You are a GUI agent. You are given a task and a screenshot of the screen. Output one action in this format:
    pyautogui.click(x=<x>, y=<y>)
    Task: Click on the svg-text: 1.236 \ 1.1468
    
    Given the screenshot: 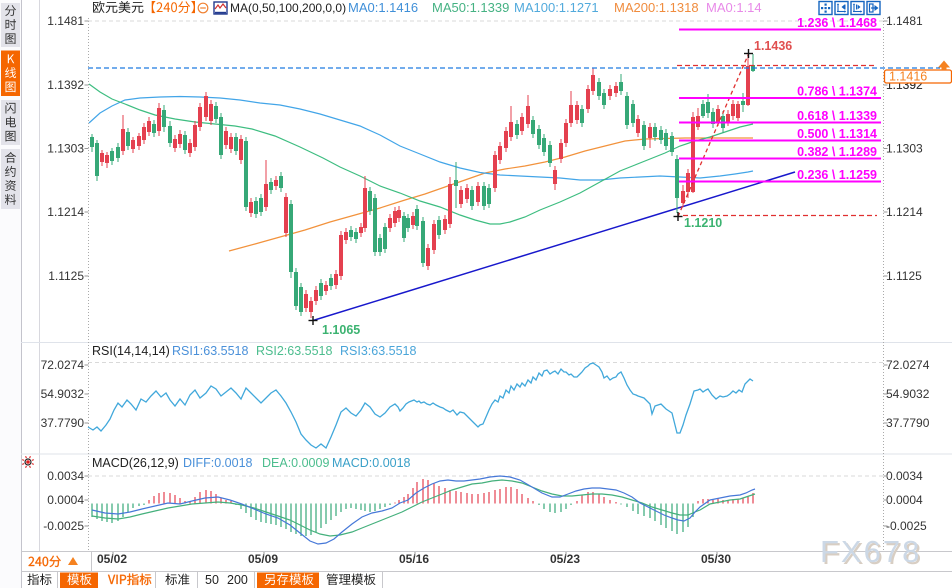 What is the action you would take?
    pyautogui.click(x=837, y=23)
    